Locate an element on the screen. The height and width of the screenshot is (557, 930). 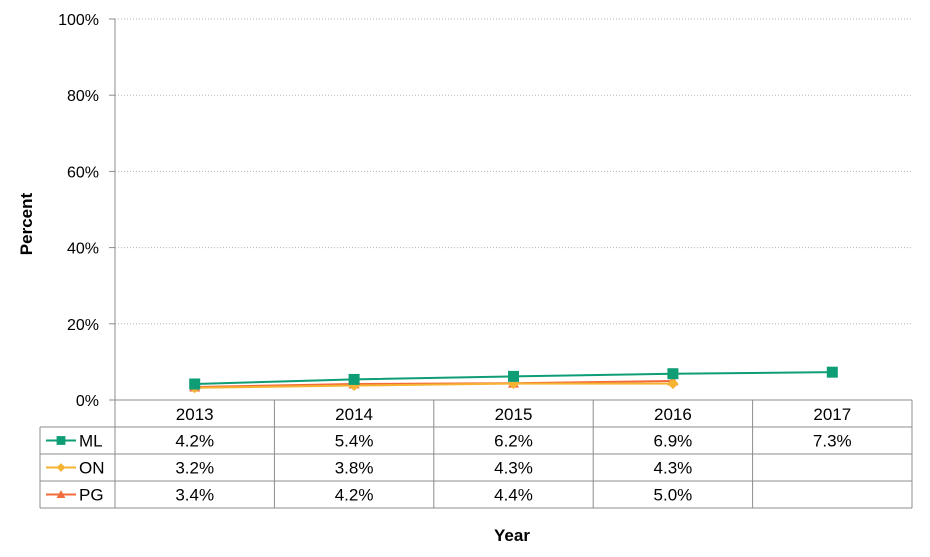
data-label: 7.3% is located at coordinates (832, 441).